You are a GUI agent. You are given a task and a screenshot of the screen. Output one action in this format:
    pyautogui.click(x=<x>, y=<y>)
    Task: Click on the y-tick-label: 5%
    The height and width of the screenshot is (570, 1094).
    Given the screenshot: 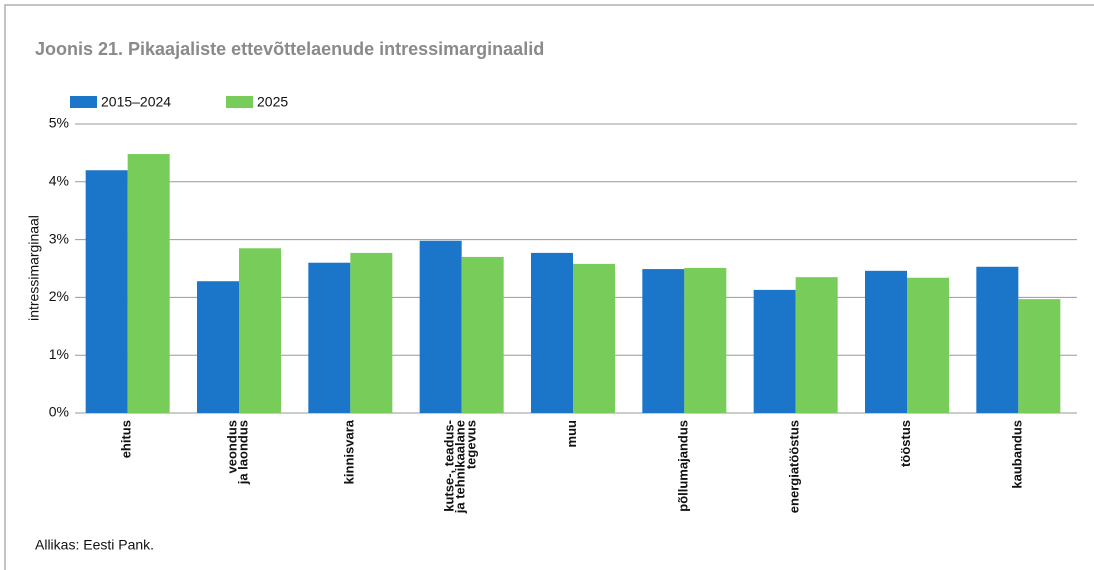 What is the action you would take?
    pyautogui.click(x=59, y=123)
    